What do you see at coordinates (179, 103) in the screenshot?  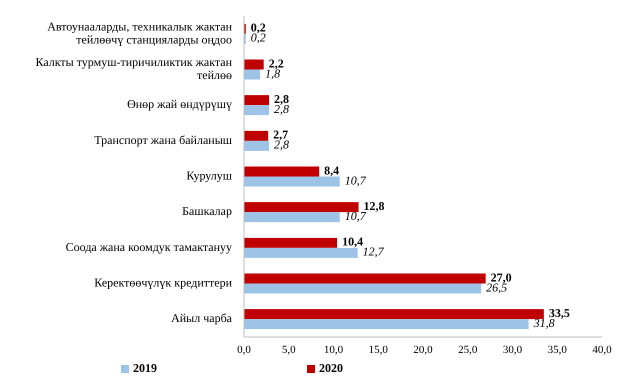 I see `y-tick-label: Өнөр жай өндүрүшү` at bounding box center [179, 103].